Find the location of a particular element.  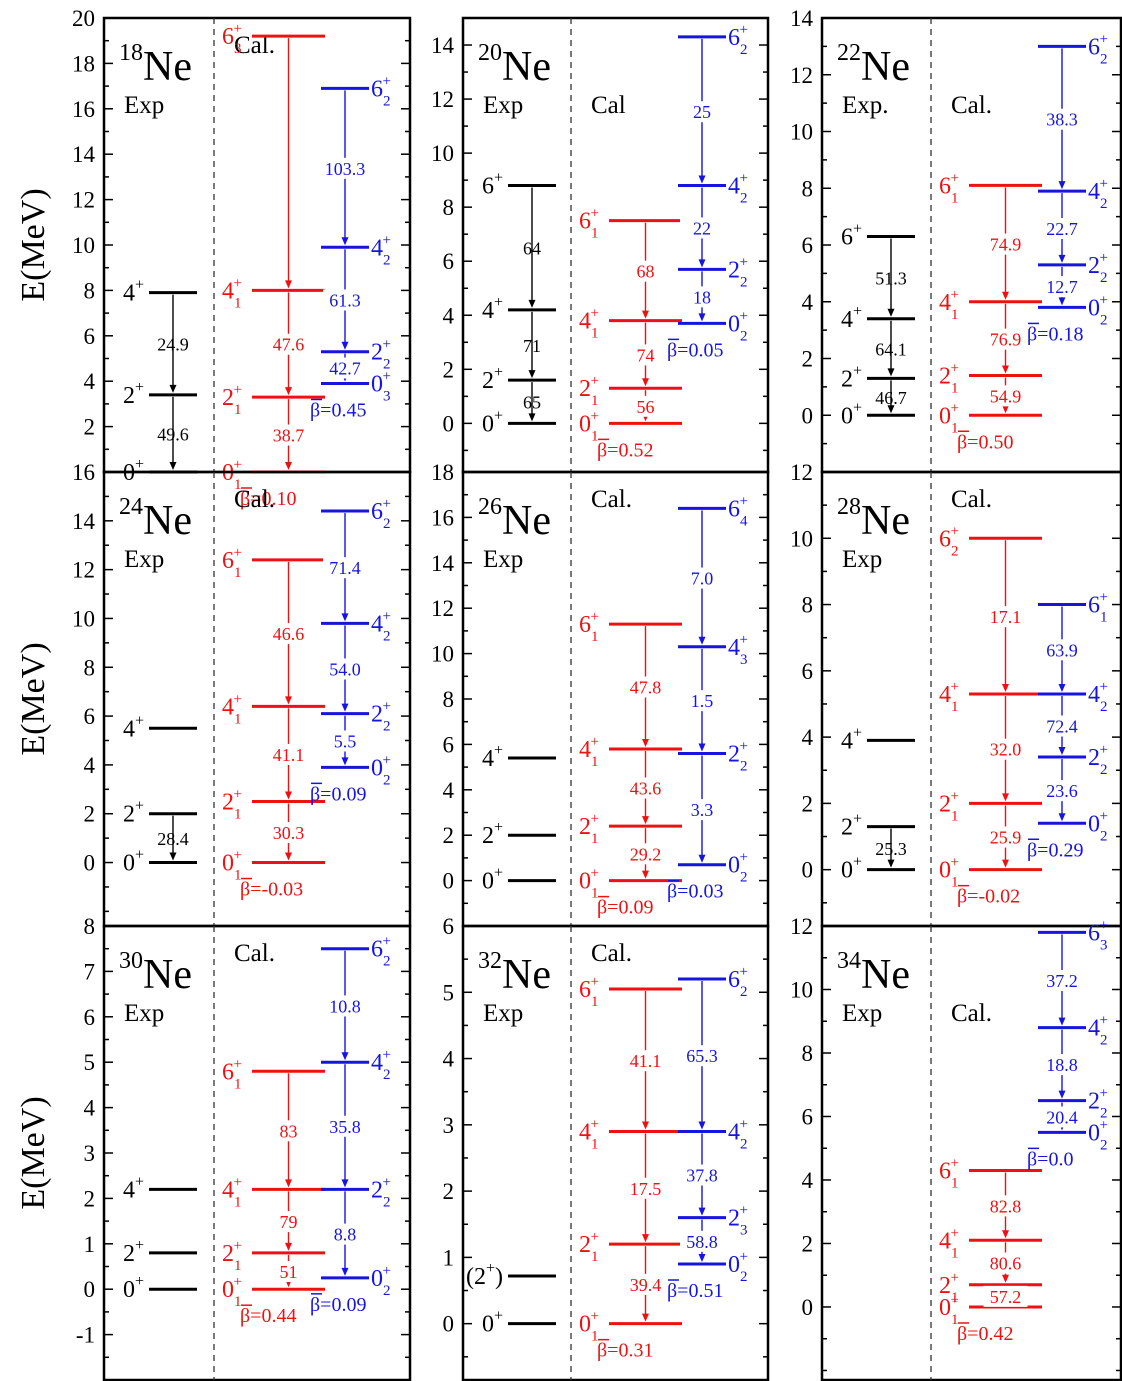

red-level-label: 61+ is located at coordinates (232, 1074).